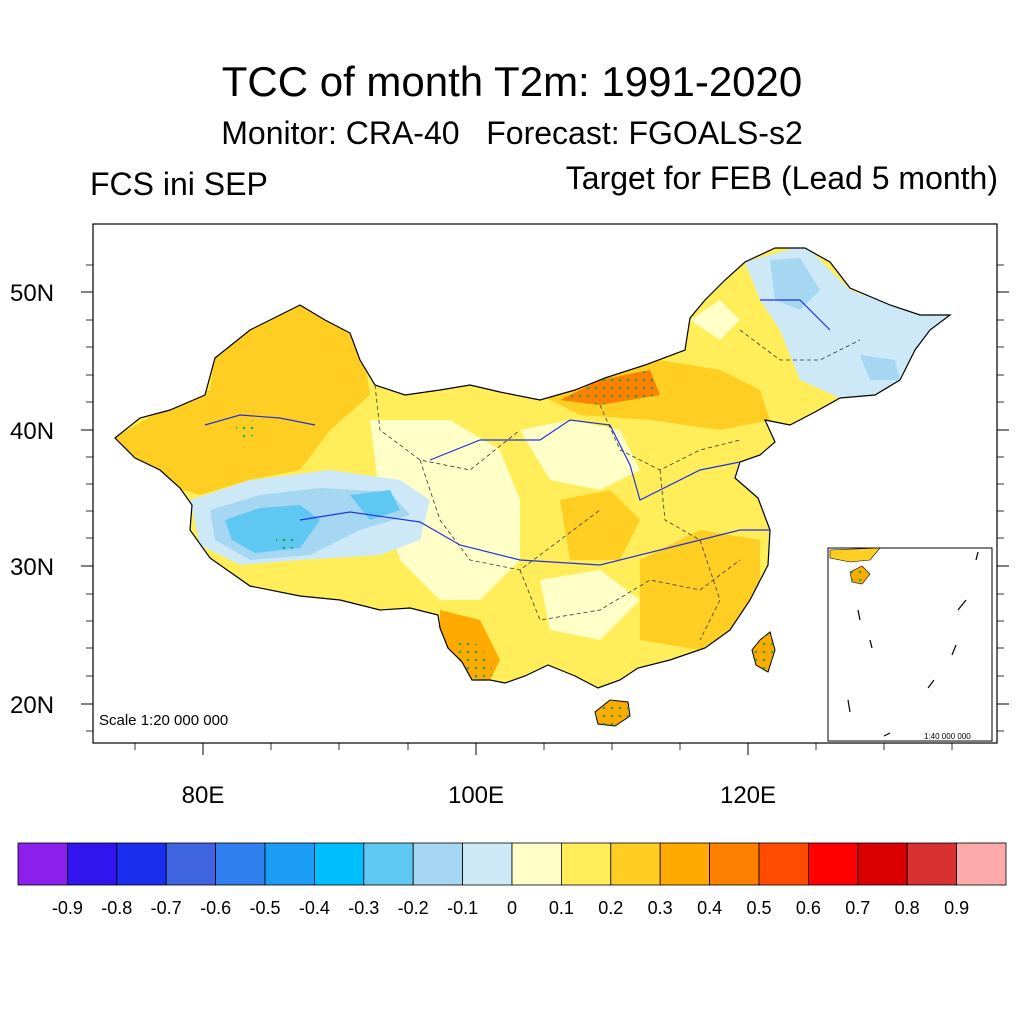 This screenshot has height=1024, width=1024. Describe the element at coordinates (561, 908) in the screenshot. I see `colorbar-label: 0.1` at that location.